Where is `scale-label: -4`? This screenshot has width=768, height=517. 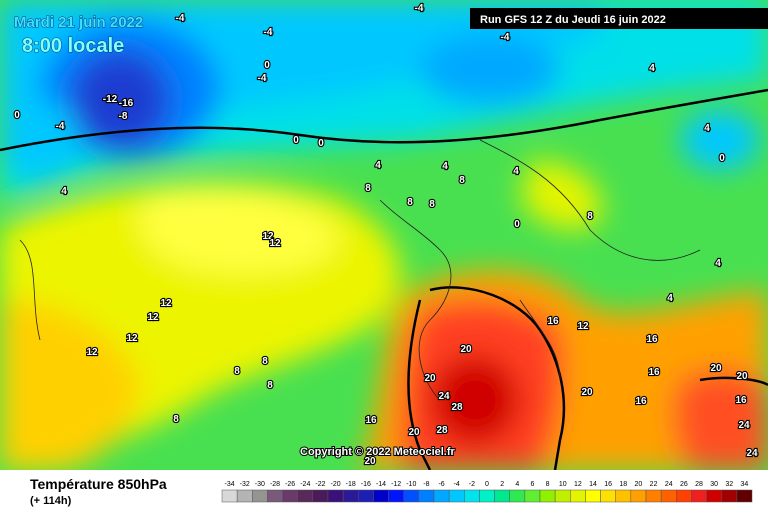 scale-label: -4 is located at coordinates (457, 484).